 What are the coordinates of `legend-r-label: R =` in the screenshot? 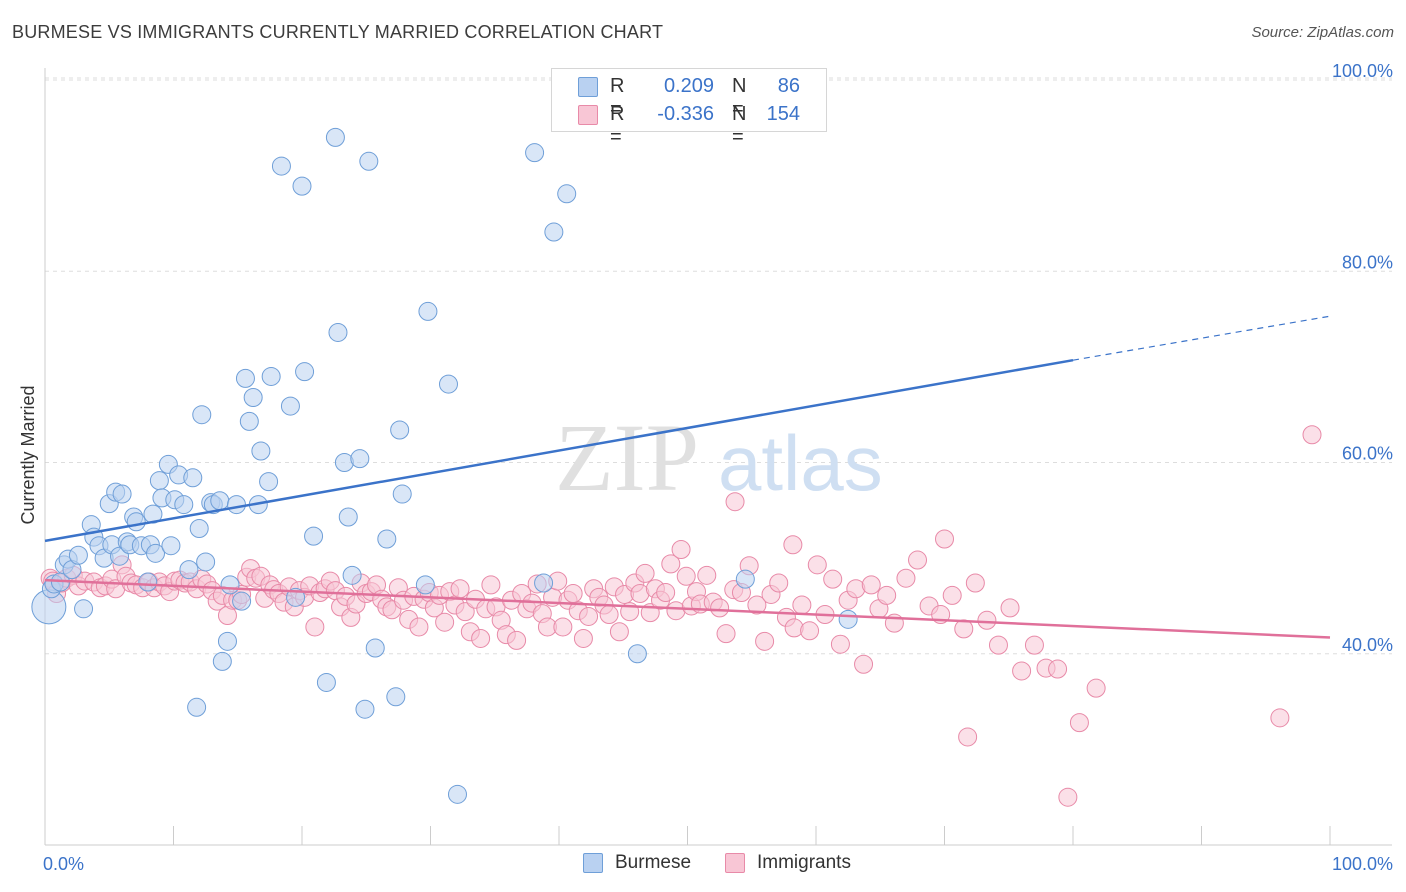 It's located at (617, 125).